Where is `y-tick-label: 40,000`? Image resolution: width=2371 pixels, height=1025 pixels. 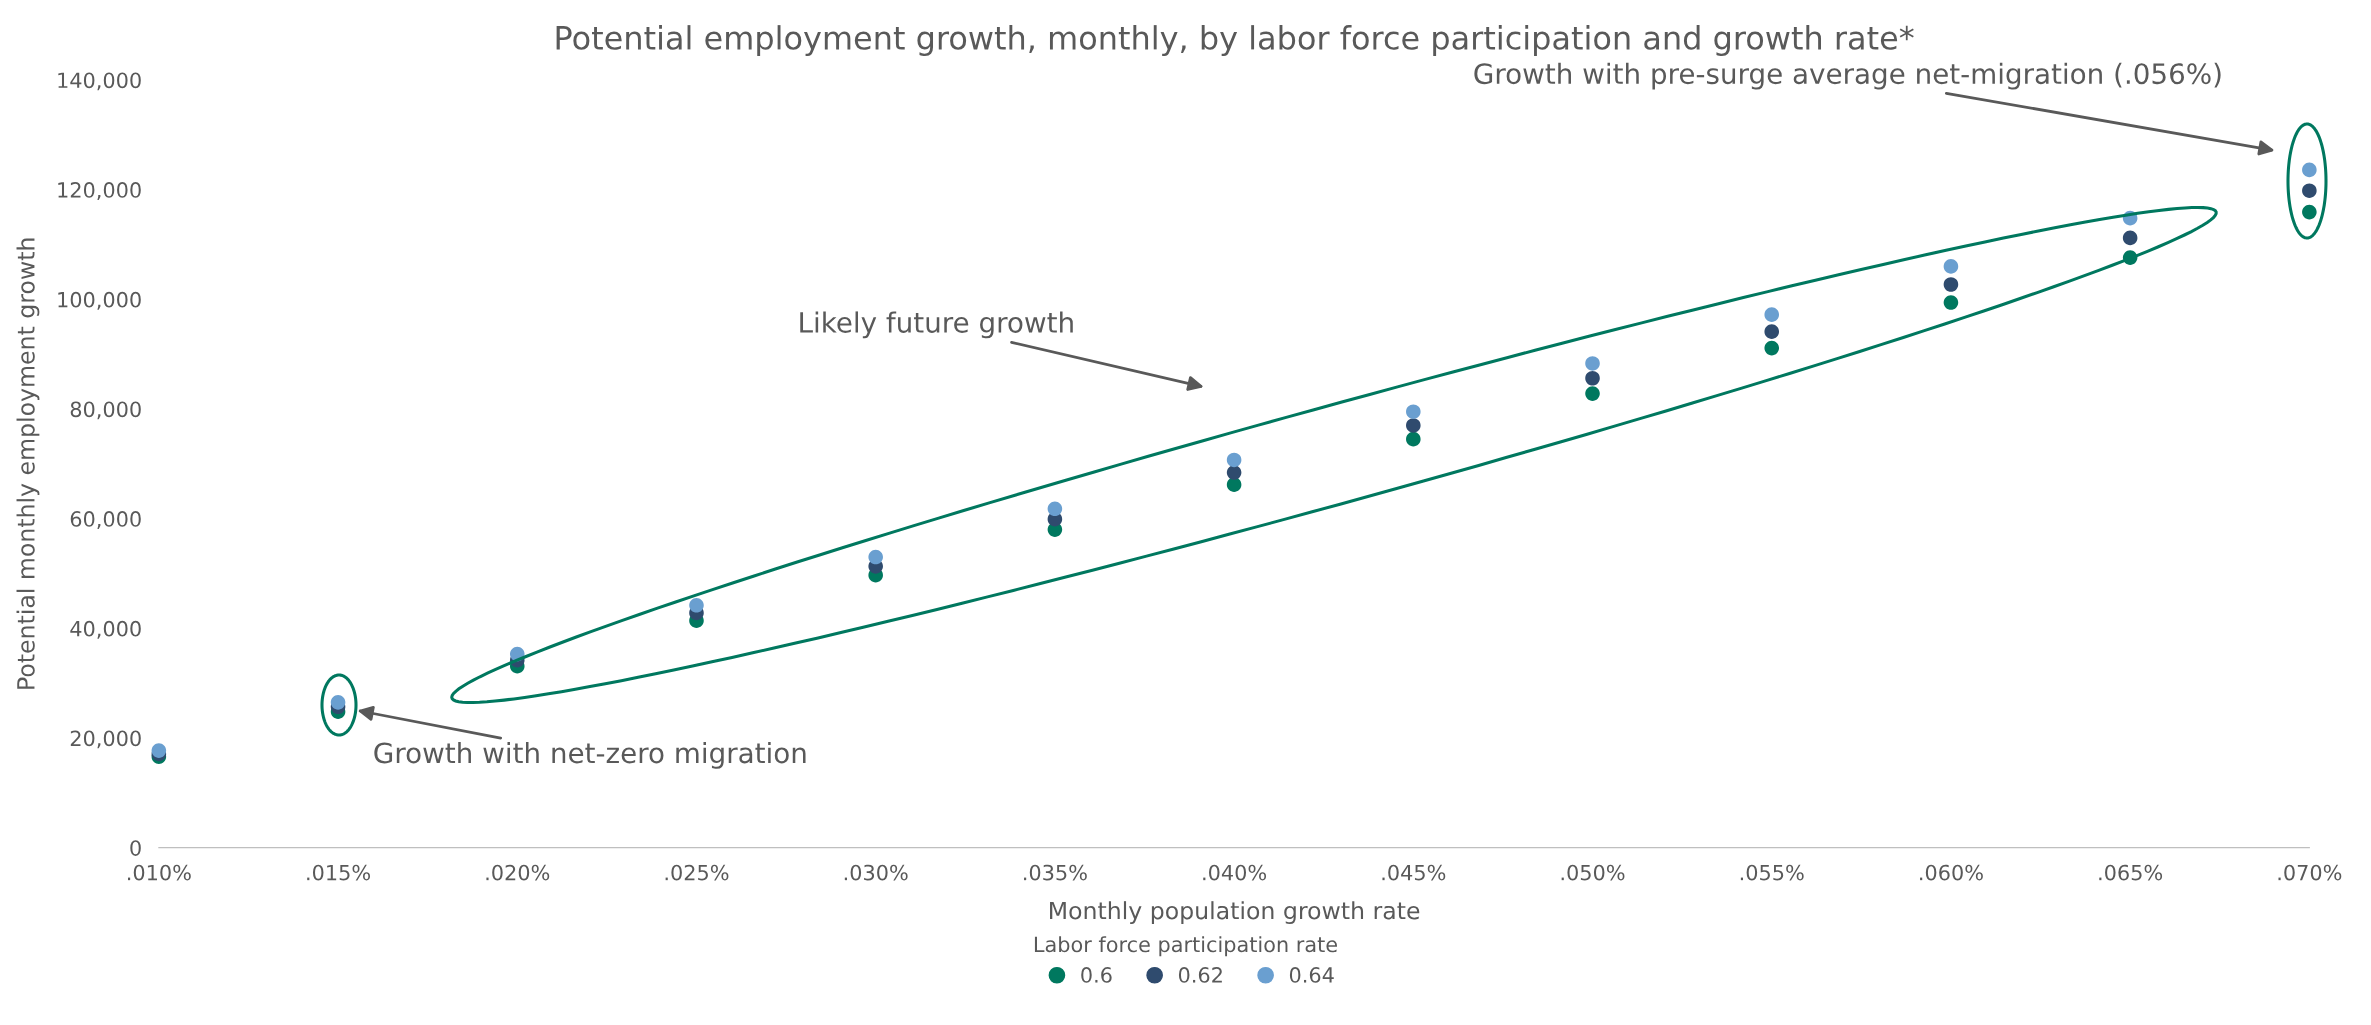 y-tick-label: 40,000 is located at coordinates (105, 629).